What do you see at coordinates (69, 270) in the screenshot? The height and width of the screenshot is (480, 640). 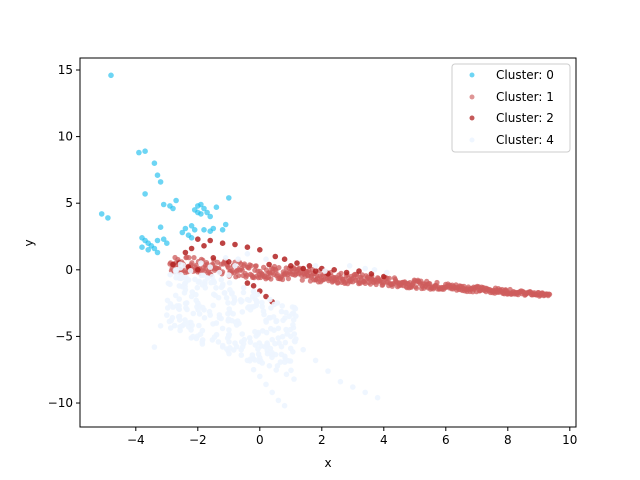 I see `y-tick-label: 0` at bounding box center [69, 270].